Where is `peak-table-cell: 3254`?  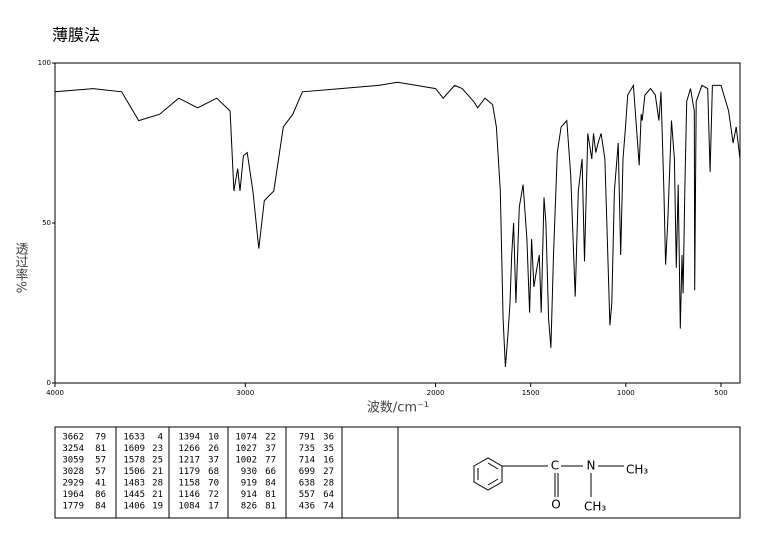
peak-table-cell: 3254 is located at coordinates (73, 449).